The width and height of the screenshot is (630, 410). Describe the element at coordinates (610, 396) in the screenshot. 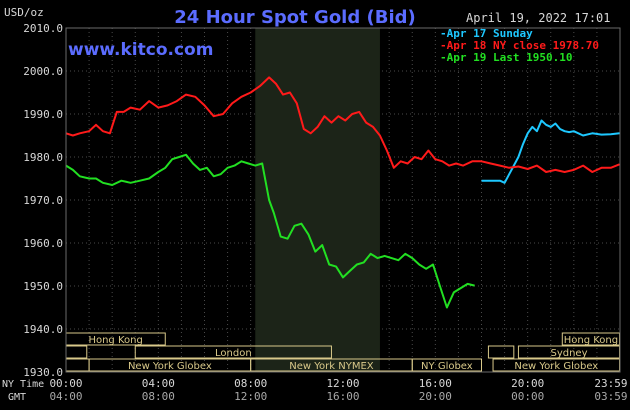

I see `x-tick-label-gmt: 03:59` at that location.